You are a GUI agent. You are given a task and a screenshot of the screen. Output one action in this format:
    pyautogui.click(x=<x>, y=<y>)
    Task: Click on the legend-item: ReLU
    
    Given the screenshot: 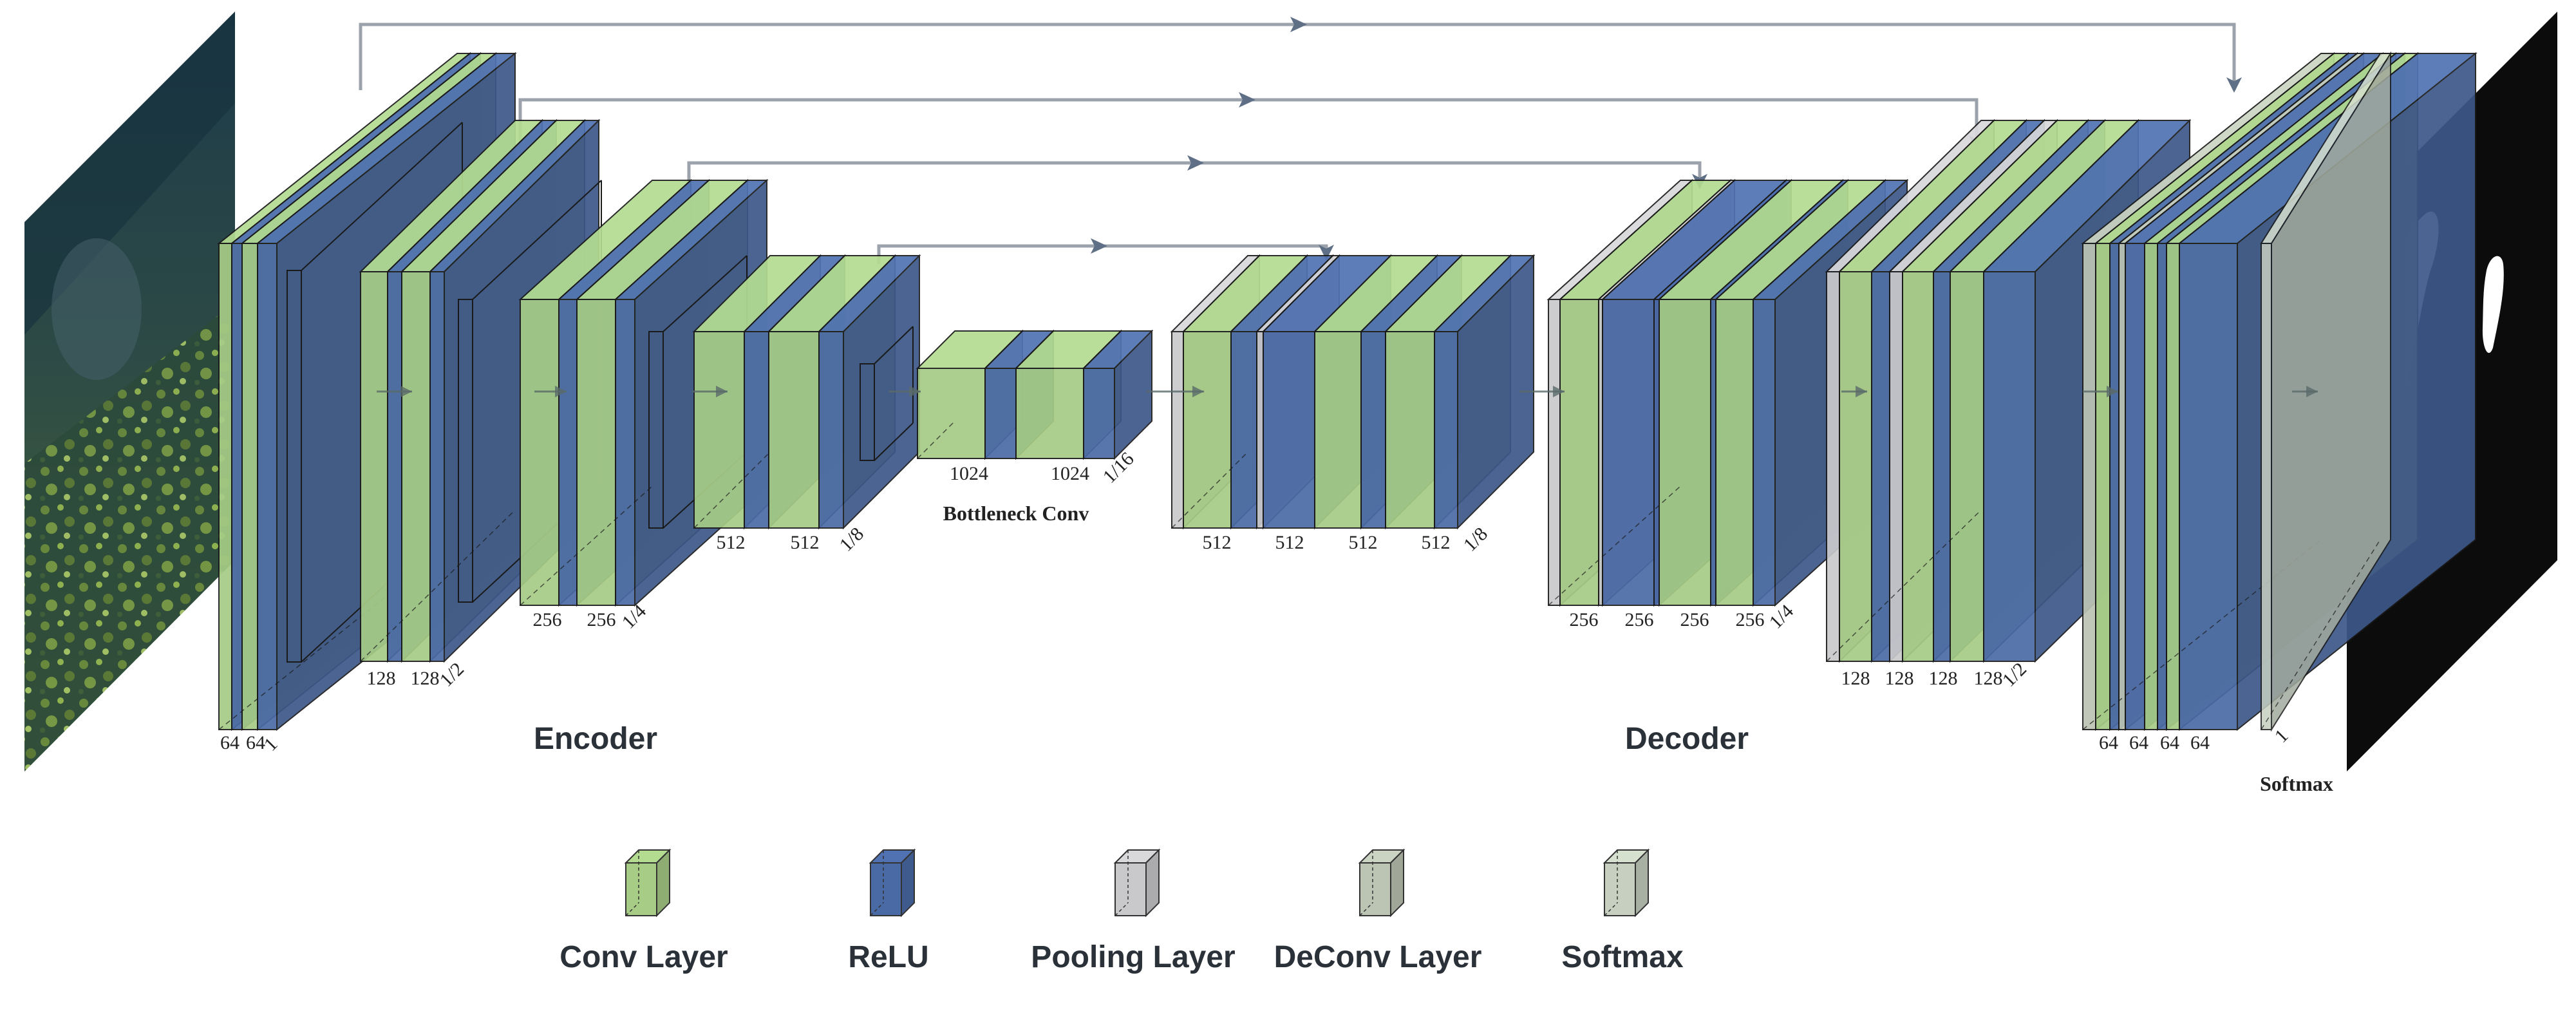 What is the action you would take?
    pyautogui.click(x=888, y=911)
    